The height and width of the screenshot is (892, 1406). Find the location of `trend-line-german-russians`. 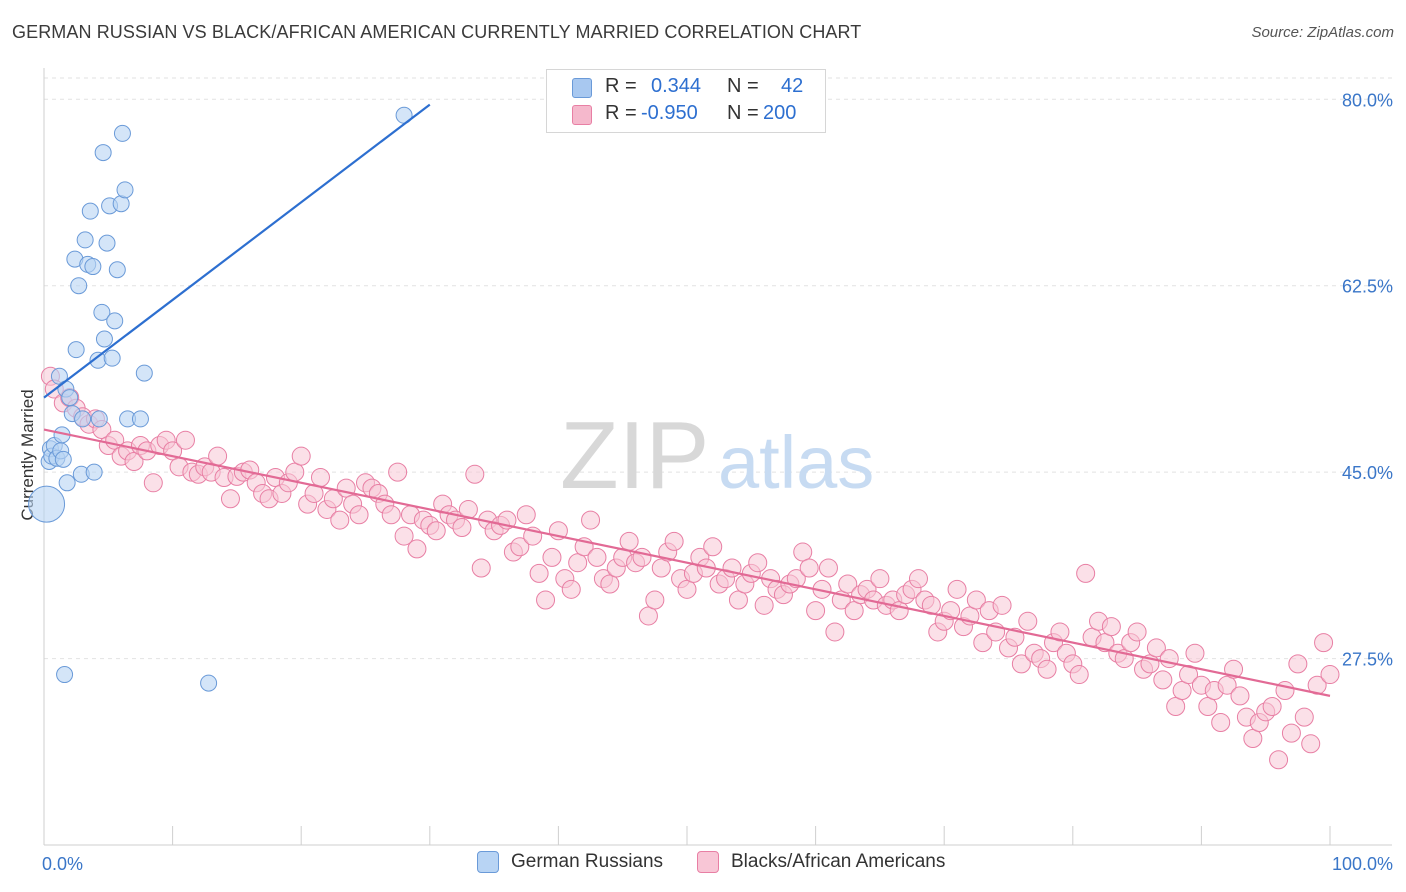

trend-line-german-russians is located at coordinates (237, 251).